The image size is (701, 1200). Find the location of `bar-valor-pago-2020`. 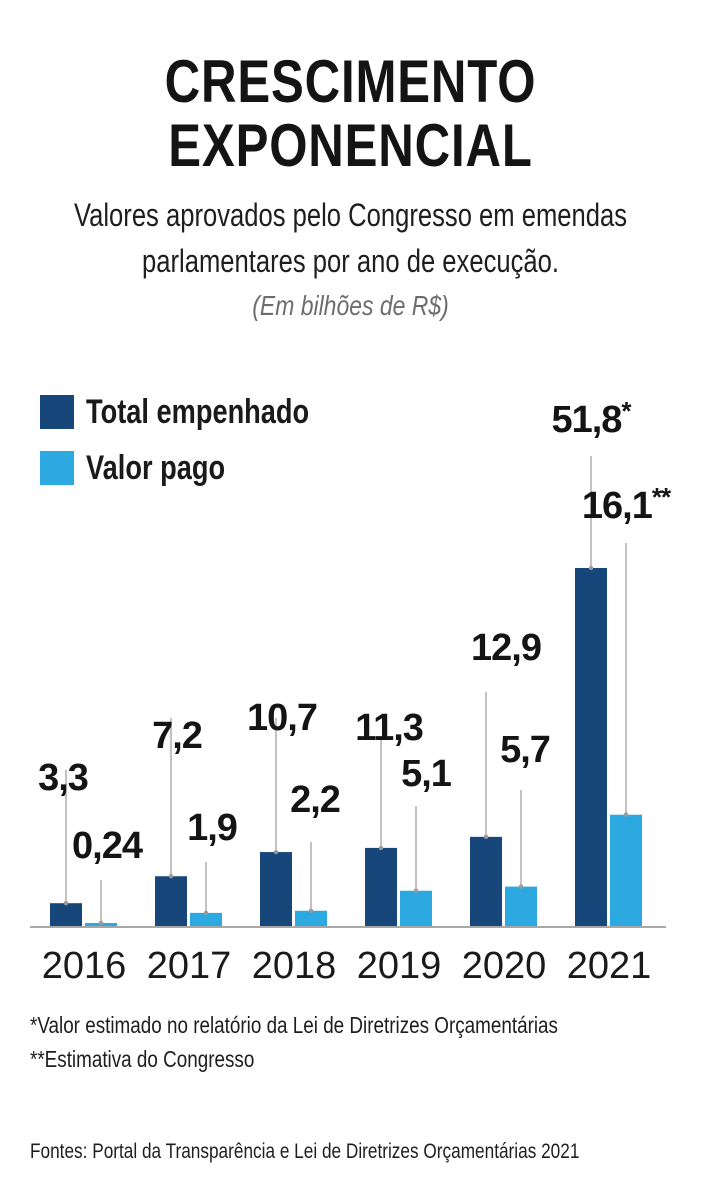

bar-valor-pago-2020 is located at coordinates (521, 906).